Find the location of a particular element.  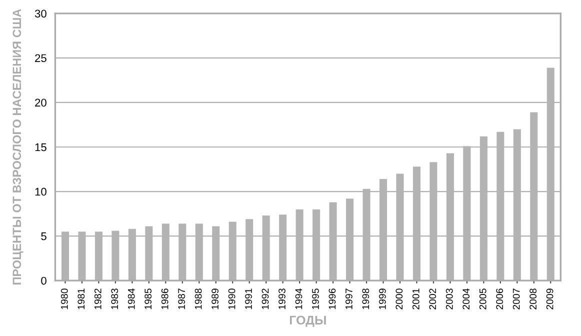

y-tick-label: 30 is located at coordinates (40, 14).